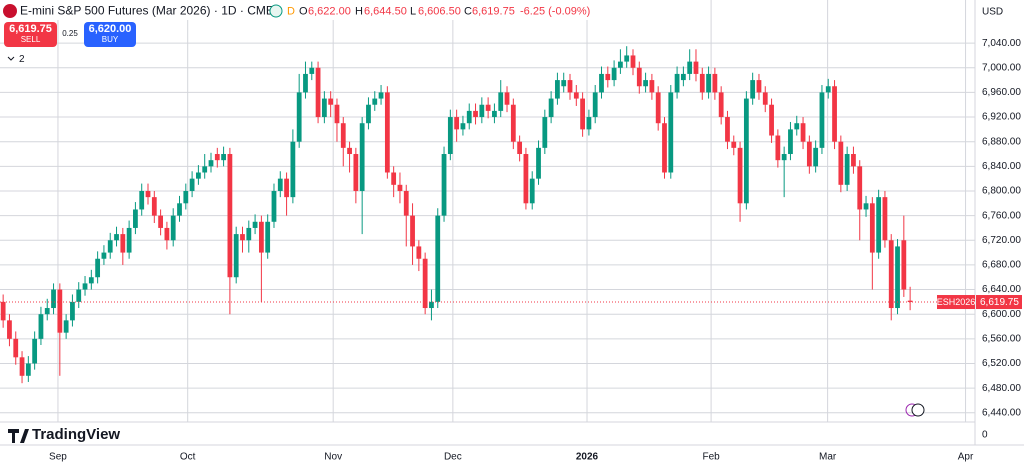 This screenshot has width=1024, height=472. What do you see at coordinates (1001, 141) in the screenshot?
I see `y-tick-label: 6,880.00` at bounding box center [1001, 141].